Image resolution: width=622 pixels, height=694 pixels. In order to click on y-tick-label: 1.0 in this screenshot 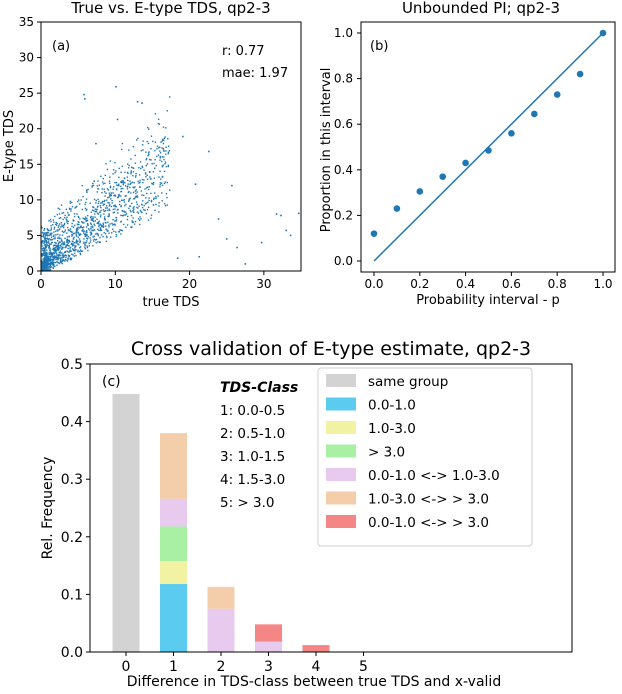, I will do `click(343, 33)`.